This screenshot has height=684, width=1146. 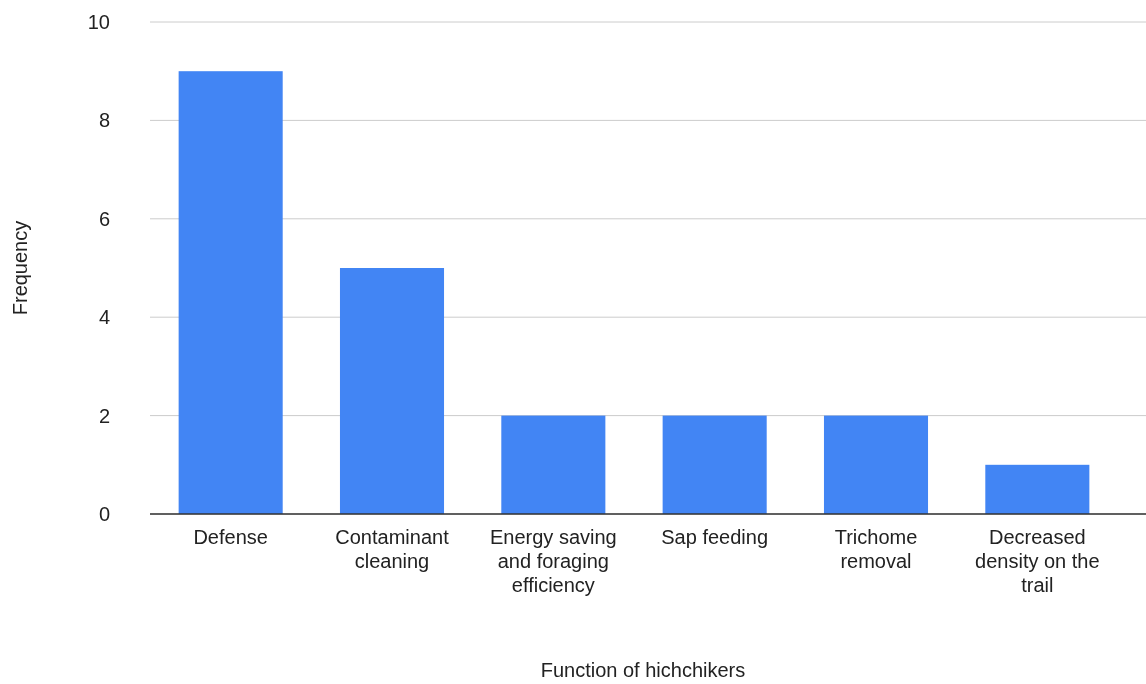 I want to click on y-tick-label: 2, so click(x=104, y=415).